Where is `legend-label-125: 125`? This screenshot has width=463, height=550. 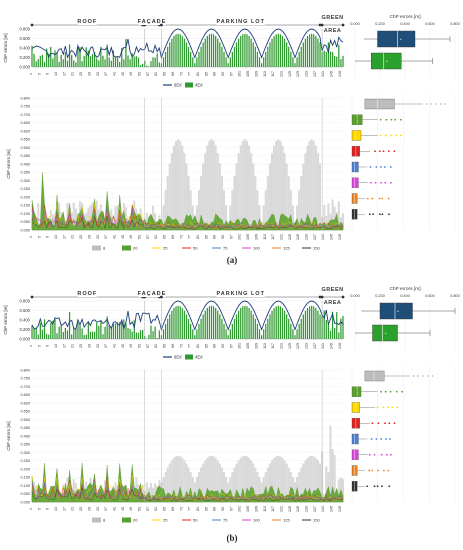
legend-label-125: 125 is located at coordinates (286, 248).